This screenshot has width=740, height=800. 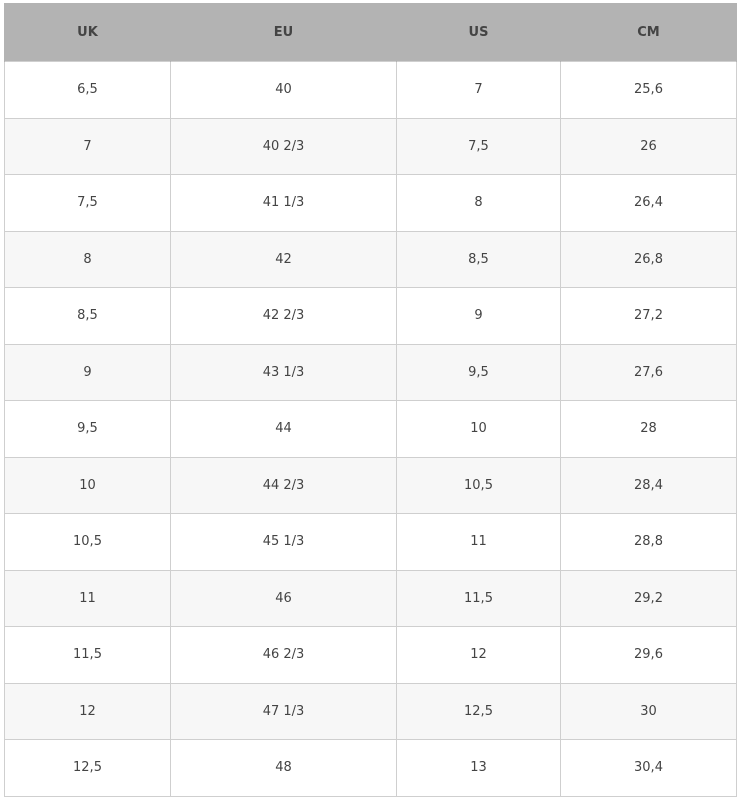 I want to click on cell-uk: 10,5, so click(x=87, y=542).